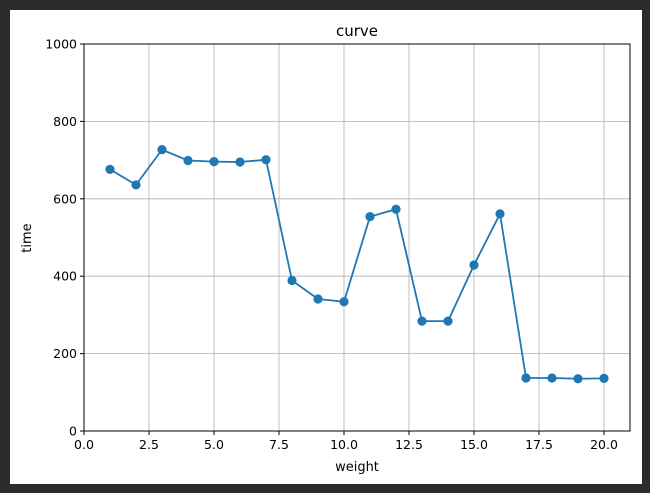  I want to click on x-tick-label: 7.5, so click(279, 444).